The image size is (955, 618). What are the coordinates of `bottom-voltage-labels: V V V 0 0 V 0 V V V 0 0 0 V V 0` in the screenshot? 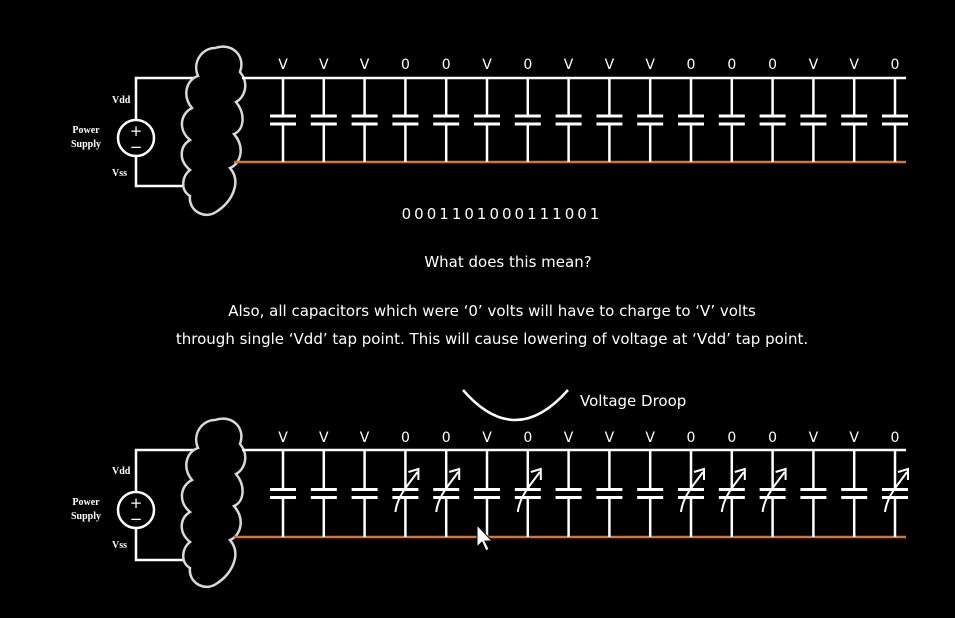 It's located at (588, 438).